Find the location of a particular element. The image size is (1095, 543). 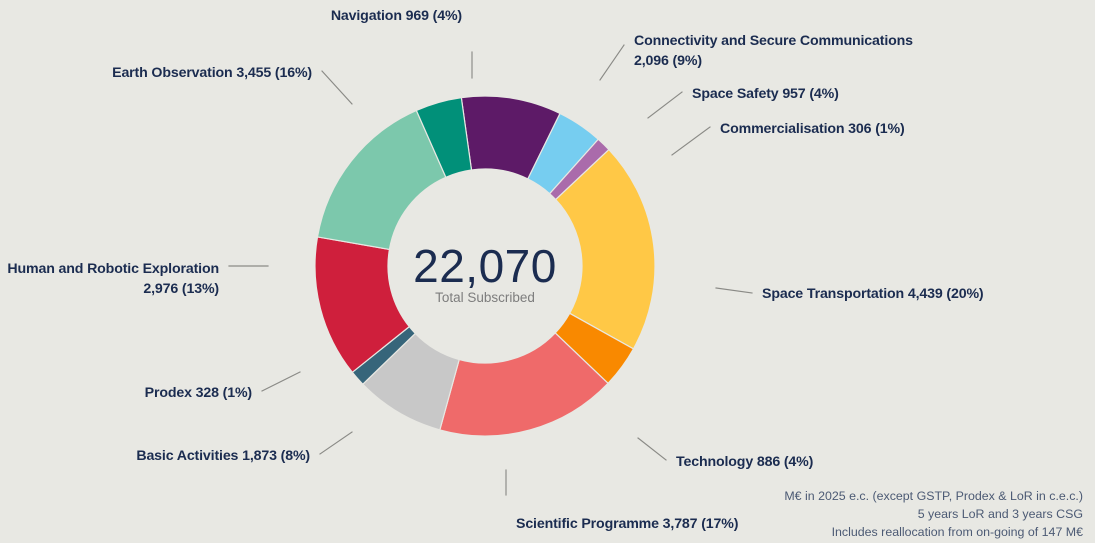

slice-label: Scientific Programme 3,787 (17%) is located at coordinates (627, 524).